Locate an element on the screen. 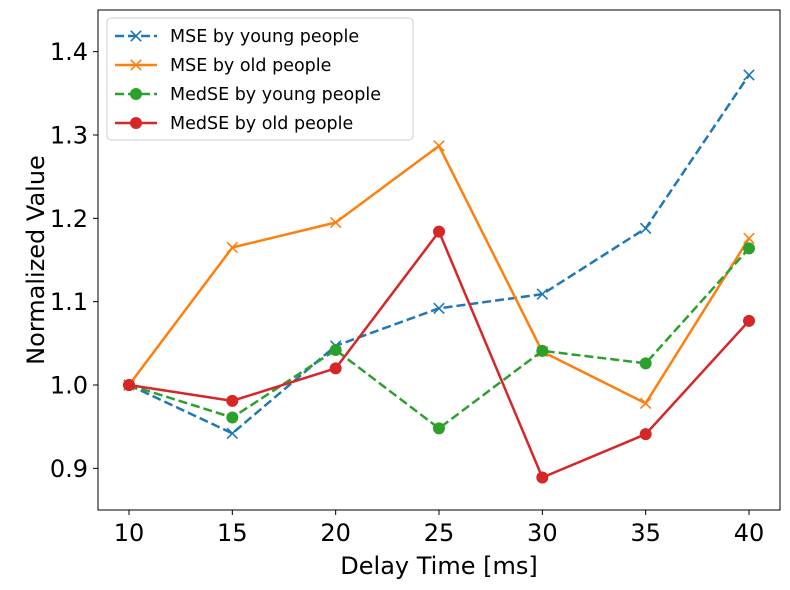 This screenshot has height=590, width=790. legend-label: MSE by young people is located at coordinates (264, 37).